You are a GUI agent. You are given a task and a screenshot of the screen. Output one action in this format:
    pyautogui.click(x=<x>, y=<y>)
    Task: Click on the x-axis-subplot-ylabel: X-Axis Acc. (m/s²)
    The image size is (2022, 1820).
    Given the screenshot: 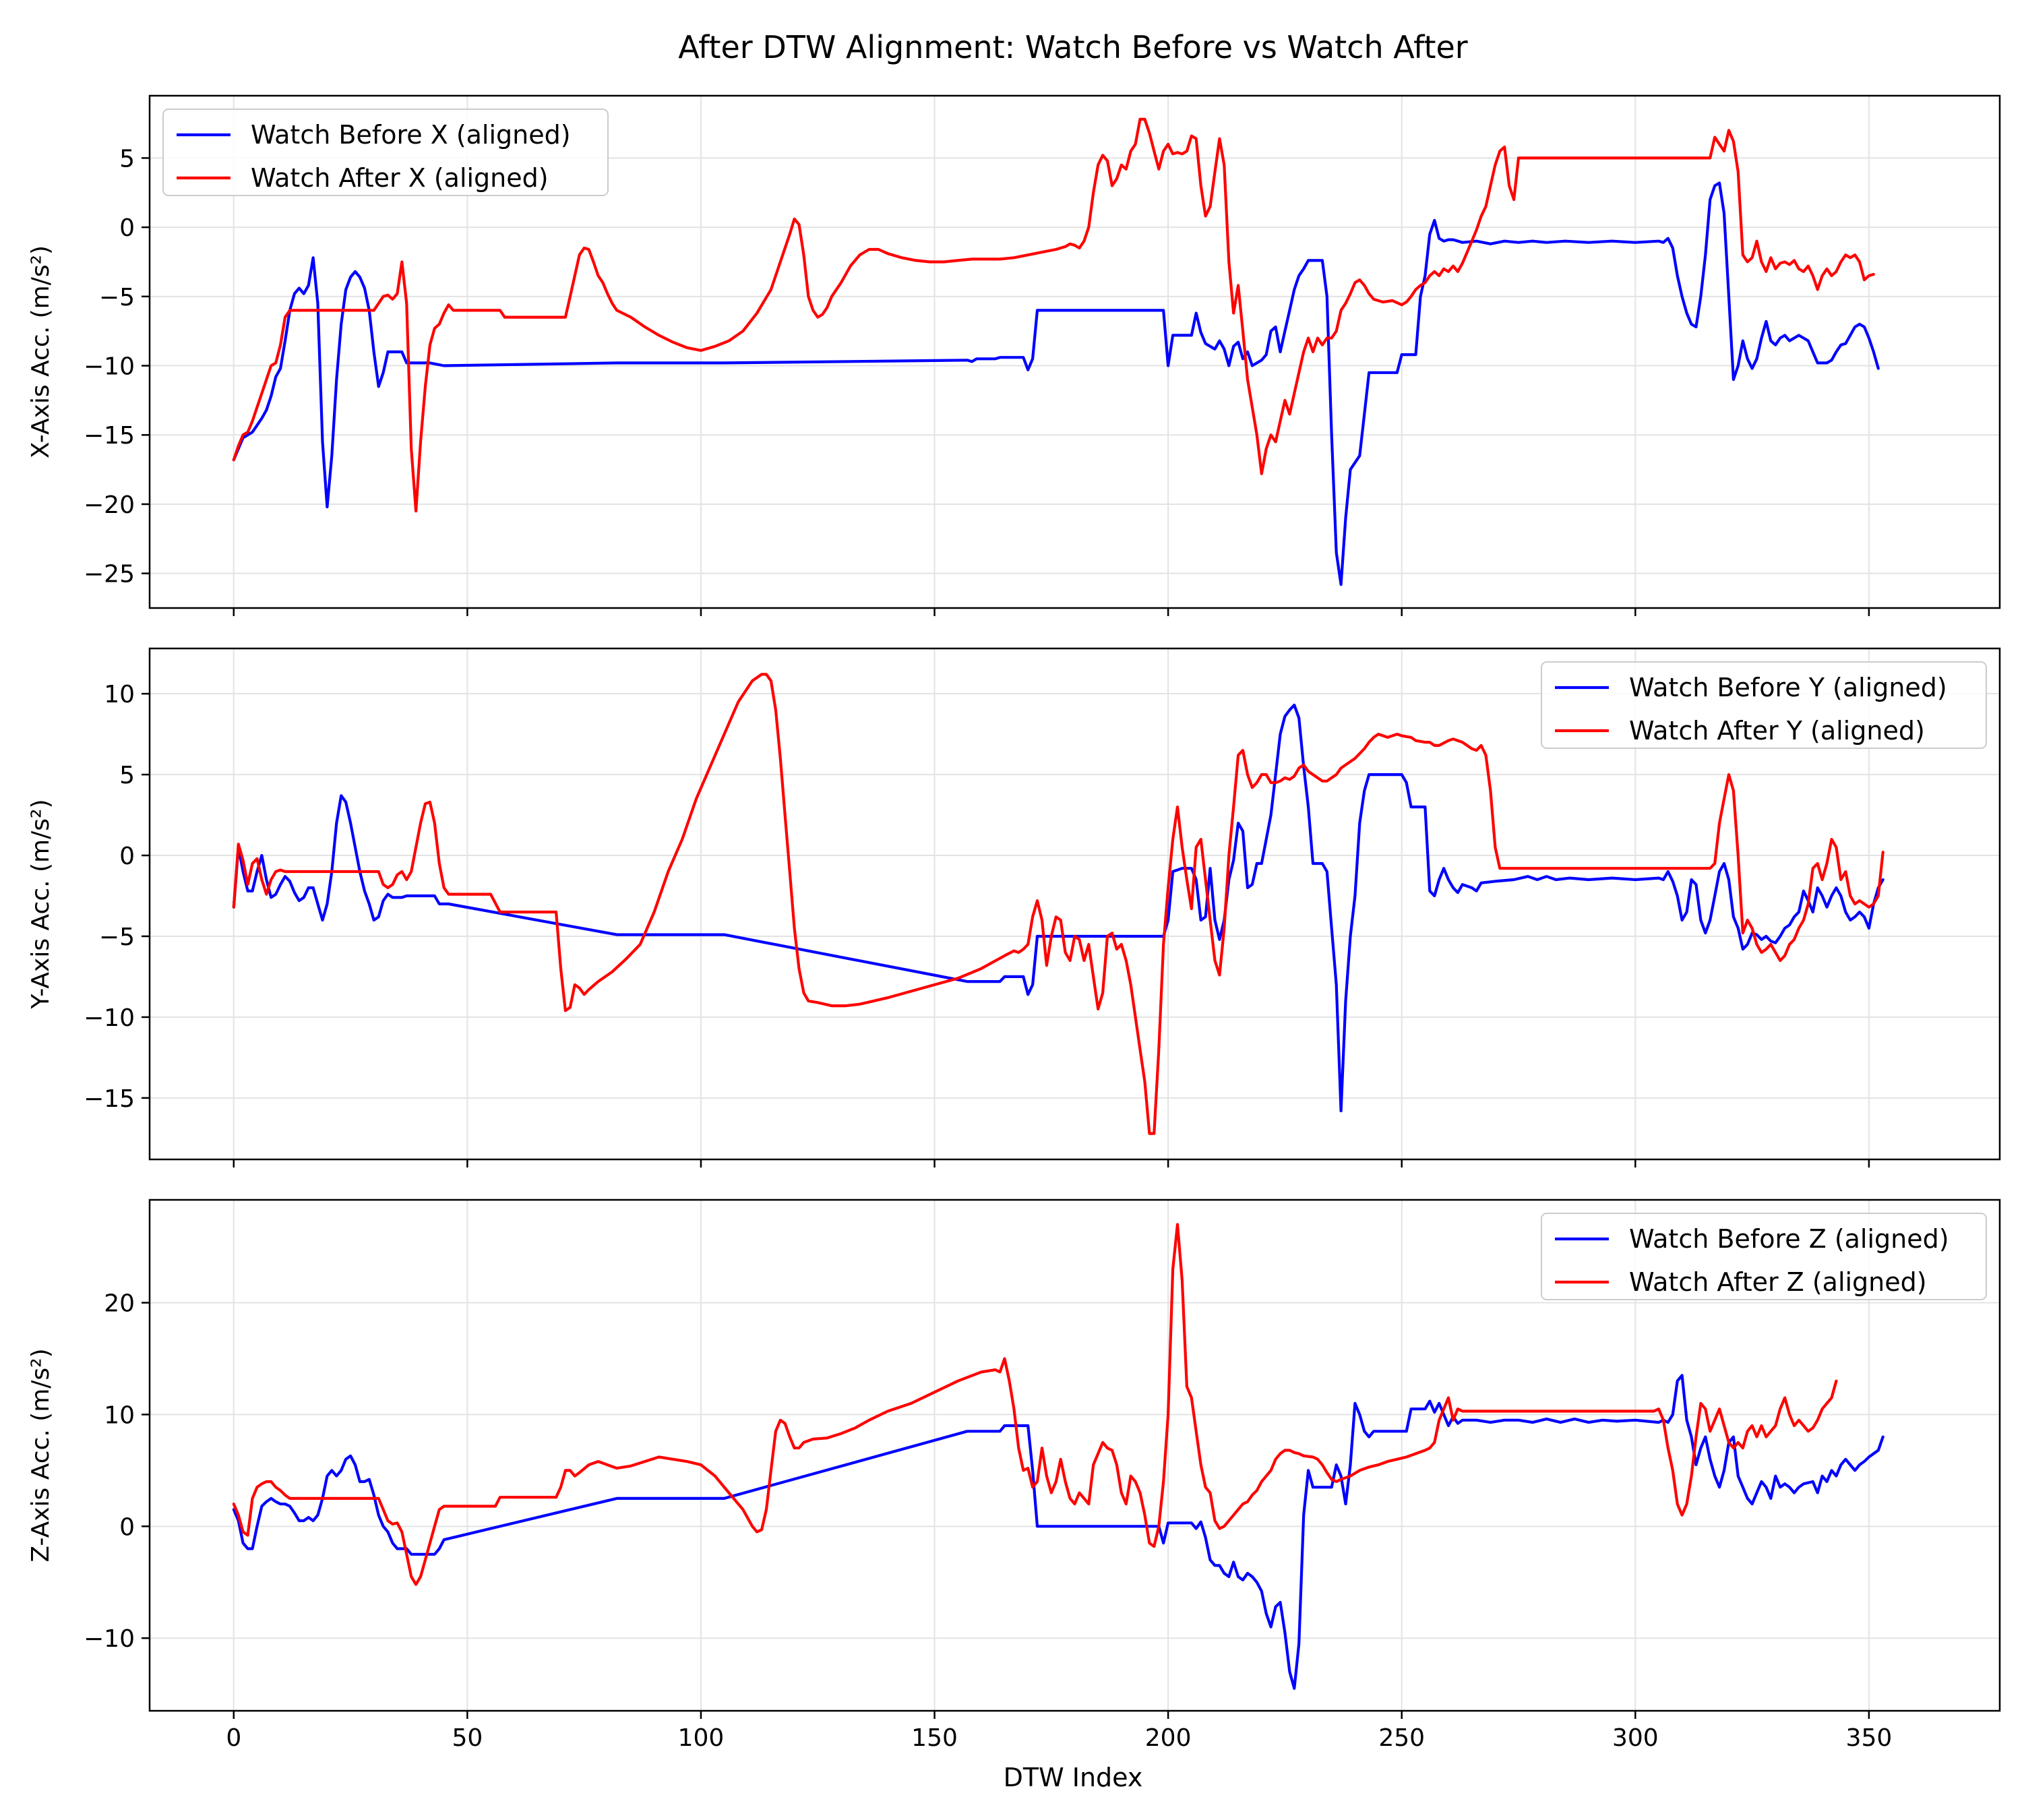 What is the action you would take?
    pyautogui.click(x=41, y=352)
    